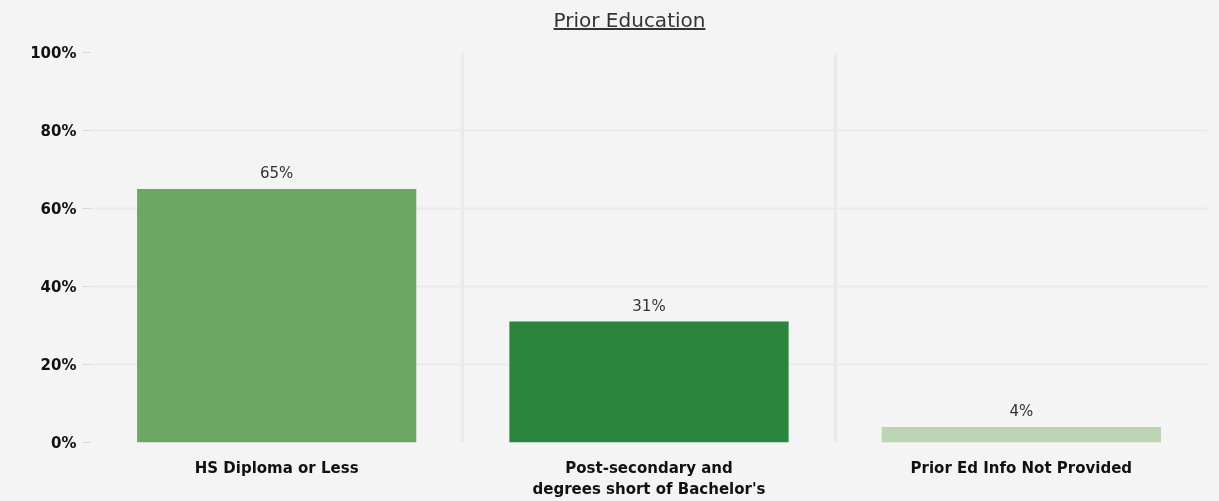 The height and width of the screenshot is (501, 1219). Describe the element at coordinates (1021, 410) in the screenshot. I see `data-label: 4%` at that location.